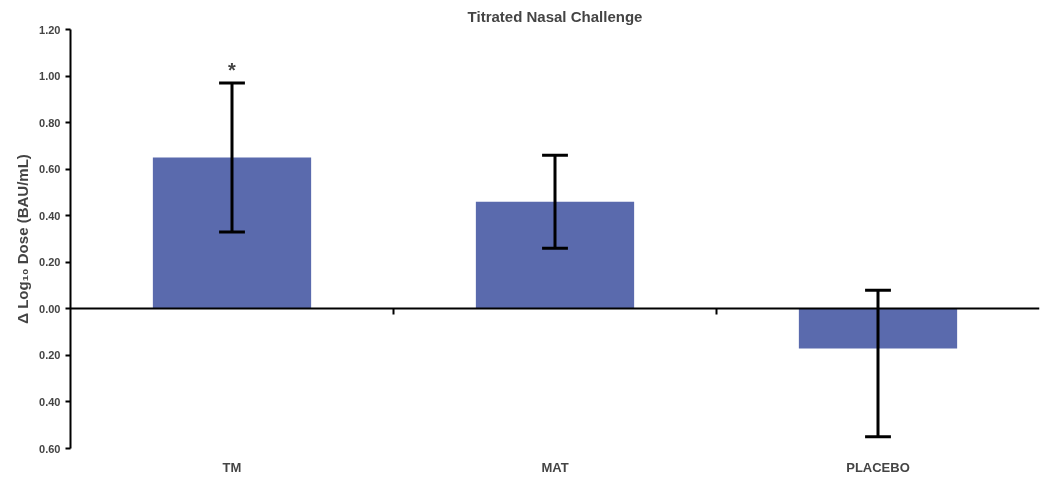 Image resolution: width=1059 pixels, height=477 pixels. Describe the element at coordinates (23, 239) in the screenshot. I see `y-axis-title: Δ Log₁₀ Dose (BAU/mL)` at that location.